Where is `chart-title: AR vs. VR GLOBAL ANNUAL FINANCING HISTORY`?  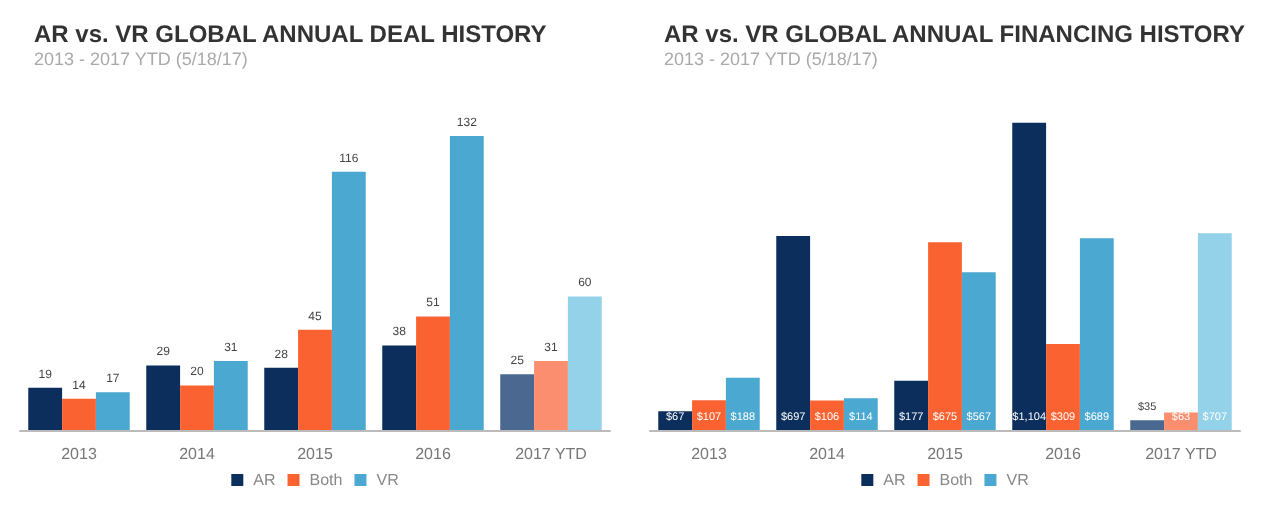 chart-title: AR vs. VR GLOBAL ANNUAL FINANCING HISTORY is located at coordinates (954, 34).